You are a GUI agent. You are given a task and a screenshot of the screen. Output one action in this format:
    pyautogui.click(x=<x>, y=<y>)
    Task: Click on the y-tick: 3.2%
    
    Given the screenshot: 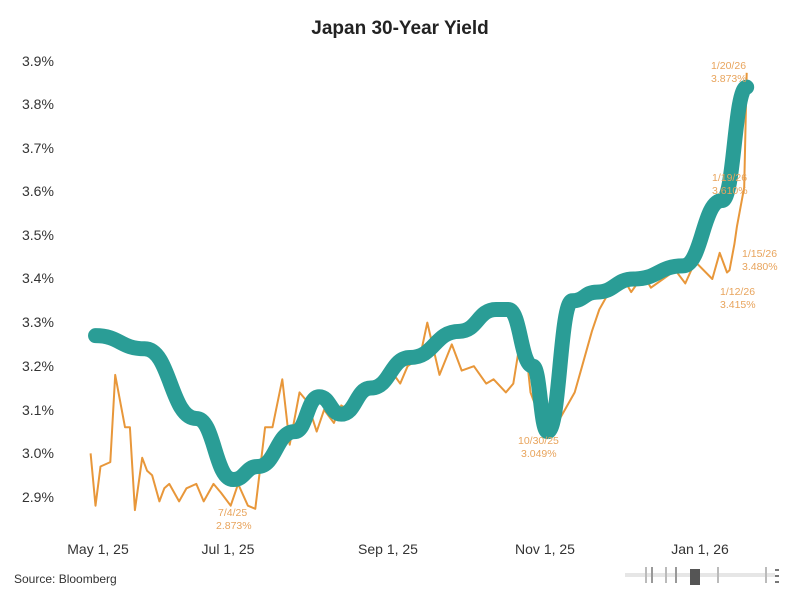 What is the action you would take?
    pyautogui.click(x=38, y=366)
    